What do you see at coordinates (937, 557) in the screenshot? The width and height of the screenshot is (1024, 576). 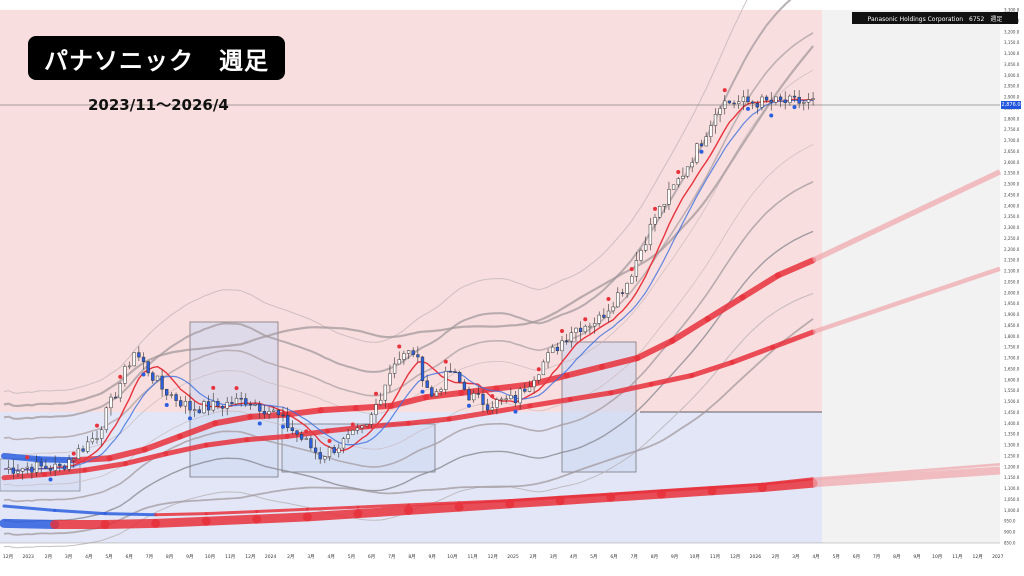 I see `x-tick-label: 10月` at bounding box center [937, 557].